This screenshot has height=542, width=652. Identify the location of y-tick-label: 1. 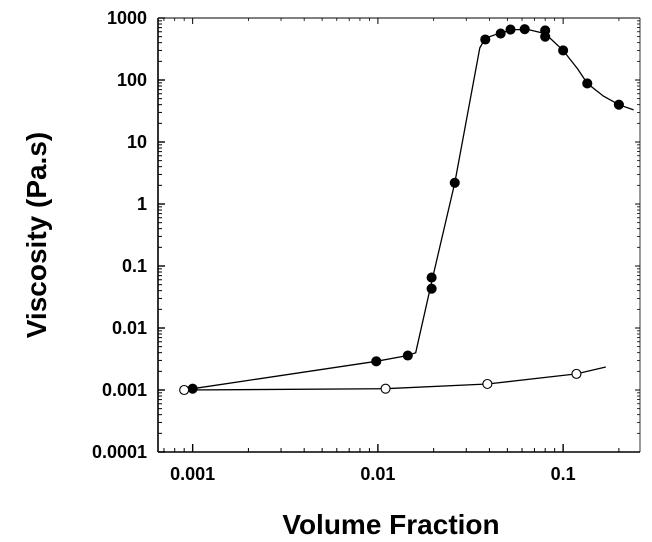
(142, 204).